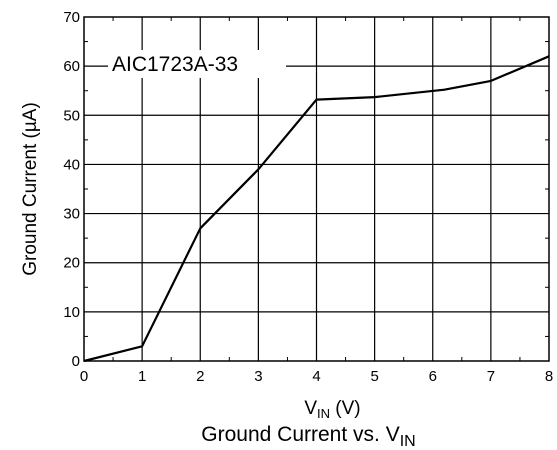 This screenshot has height=450, width=557. I want to click on annotation-background, so click(197, 64).